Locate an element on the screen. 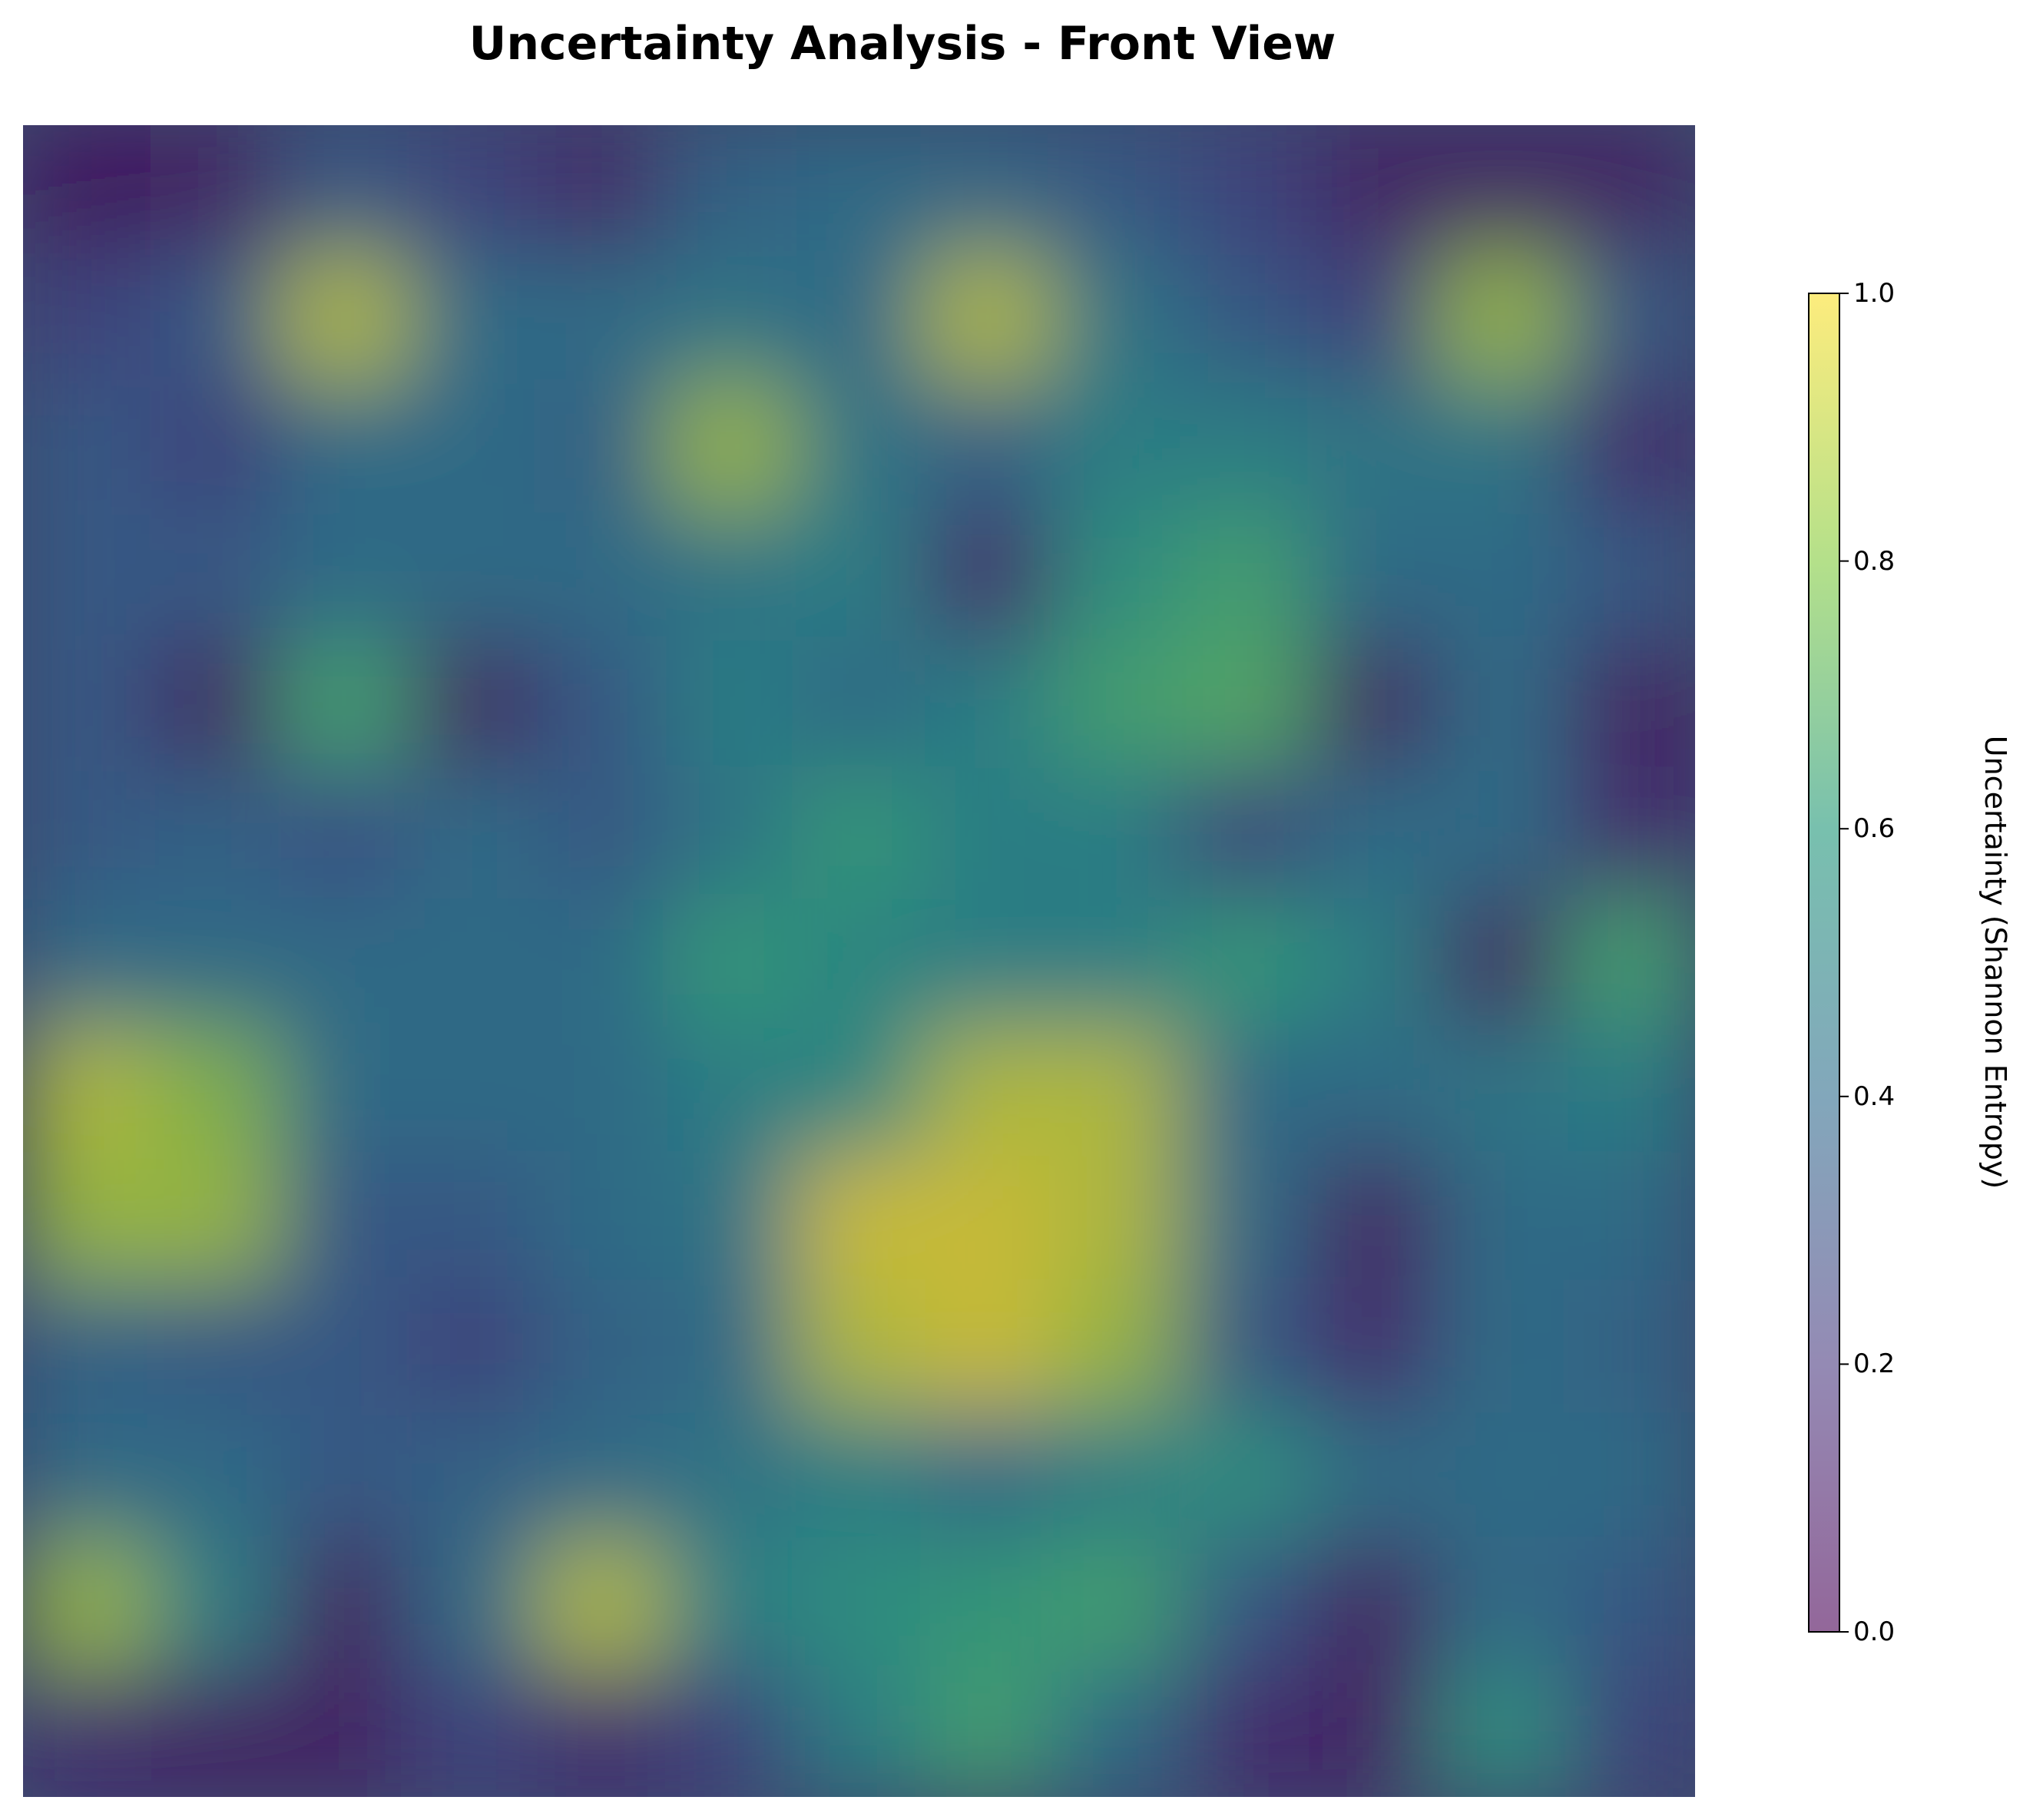 The image size is (2033, 1820). colorbar is located at coordinates (1828, 963).